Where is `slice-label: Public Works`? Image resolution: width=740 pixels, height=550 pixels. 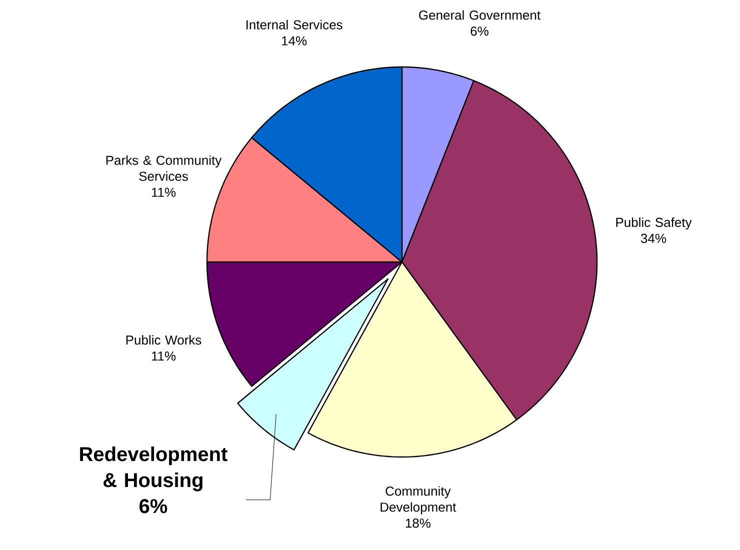
slice-label: Public Works is located at coordinates (164, 340).